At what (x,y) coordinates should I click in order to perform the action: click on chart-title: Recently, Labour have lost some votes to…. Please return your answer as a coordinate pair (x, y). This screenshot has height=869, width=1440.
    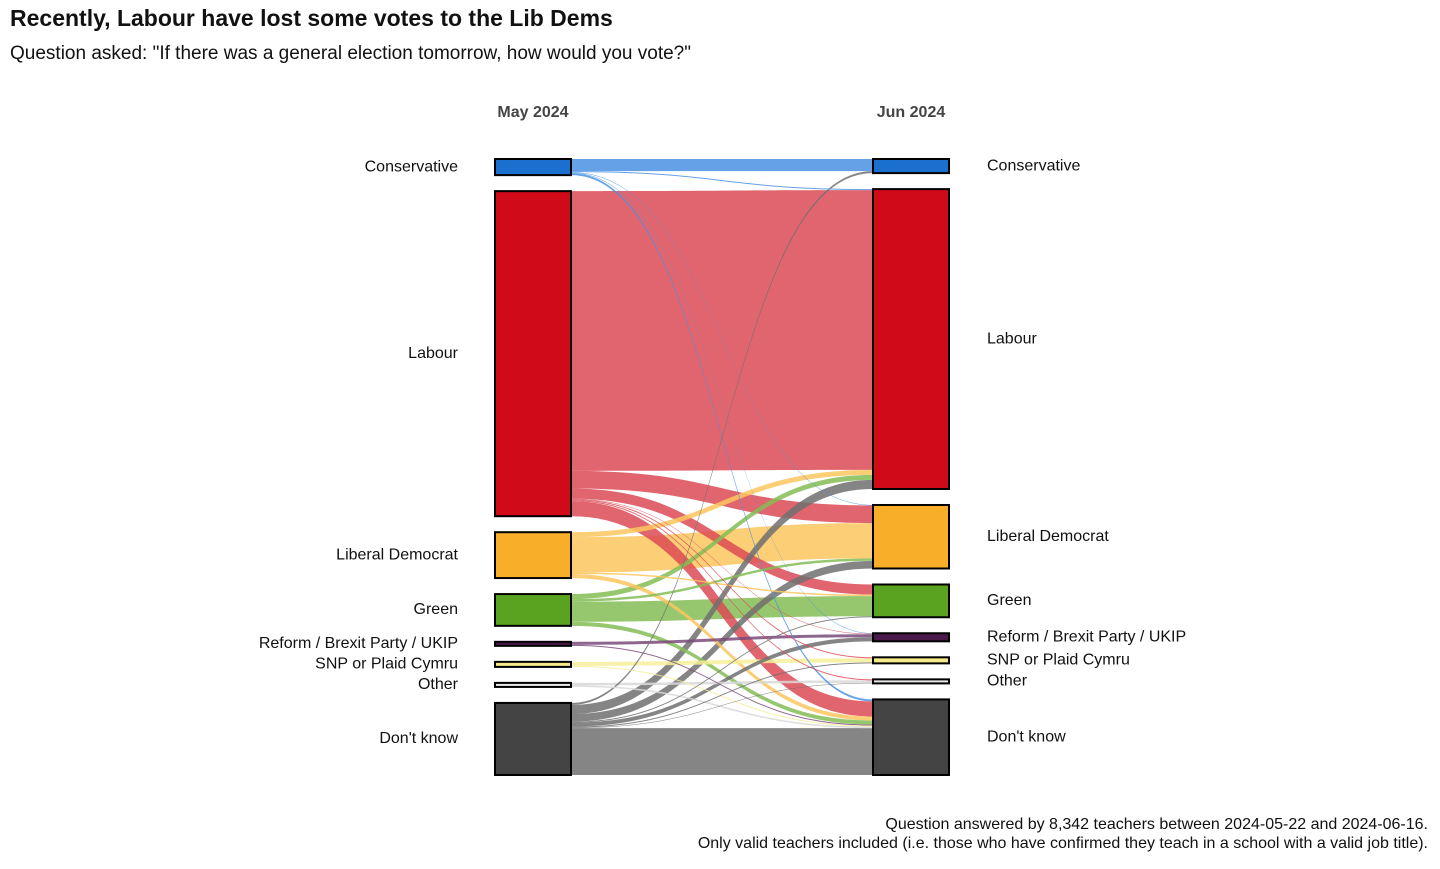
    Looking at the image, I should click on (311, 18).